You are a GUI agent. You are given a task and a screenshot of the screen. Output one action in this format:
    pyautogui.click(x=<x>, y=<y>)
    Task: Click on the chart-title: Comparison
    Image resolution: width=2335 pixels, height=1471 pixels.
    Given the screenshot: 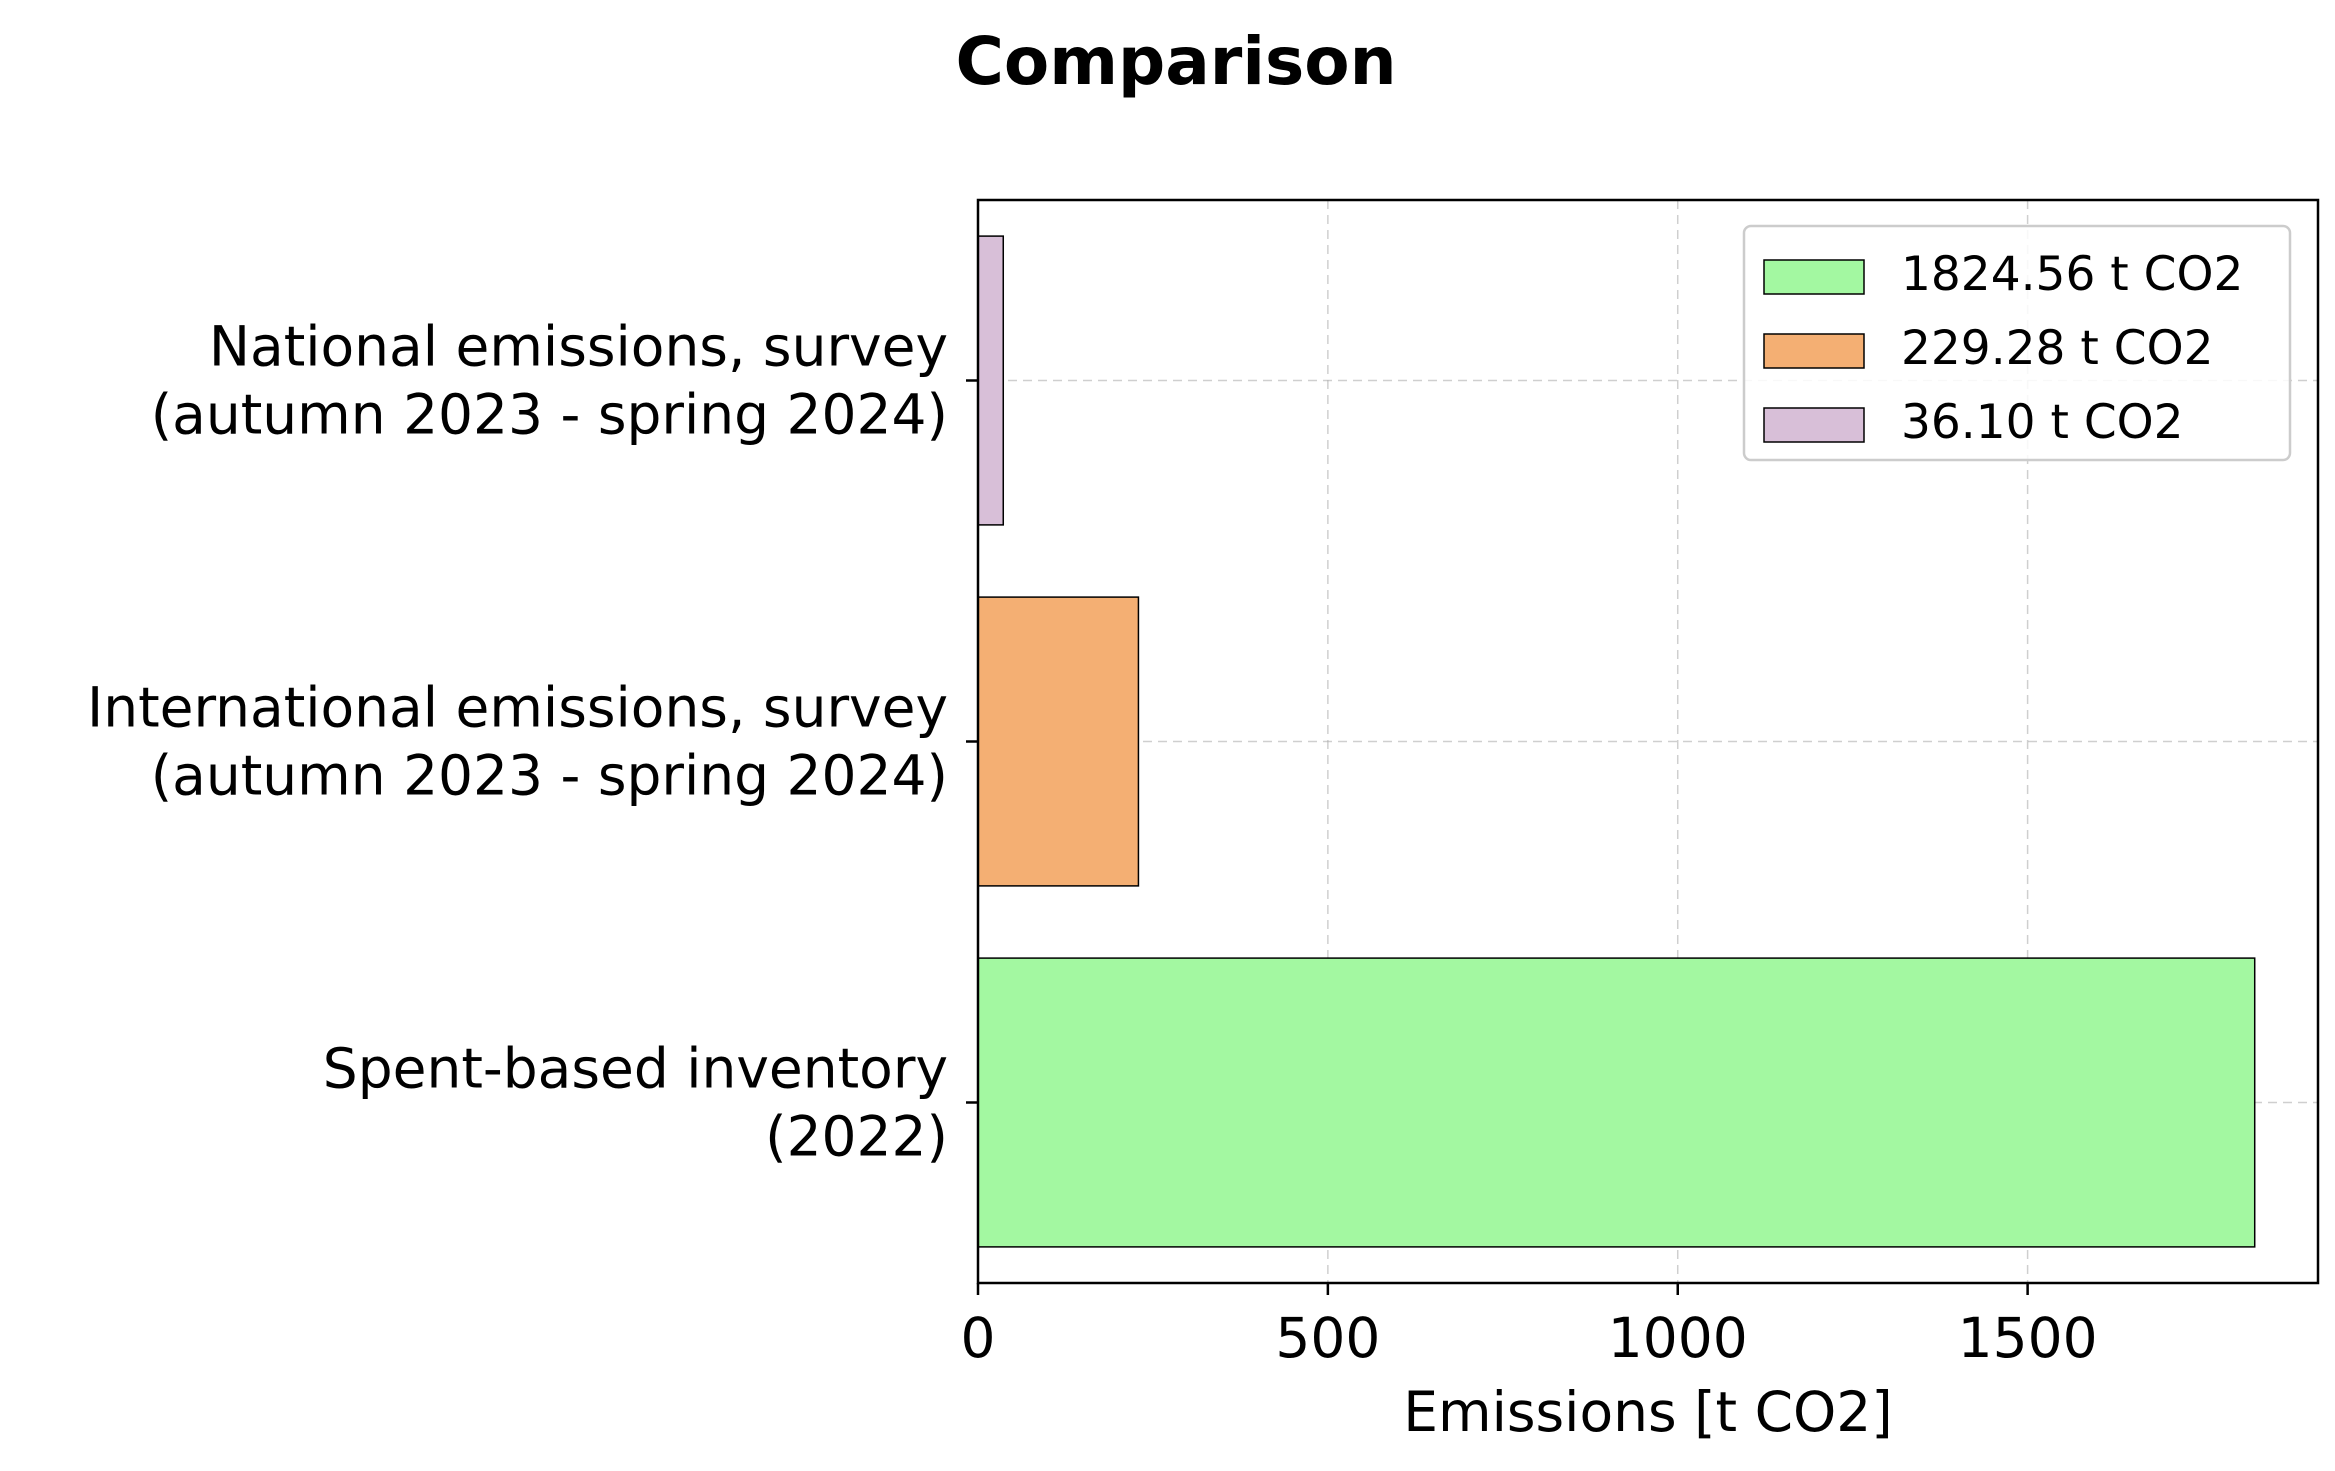 What is the action you would take?
    pyautogui.click(x=1175, y=61)
    